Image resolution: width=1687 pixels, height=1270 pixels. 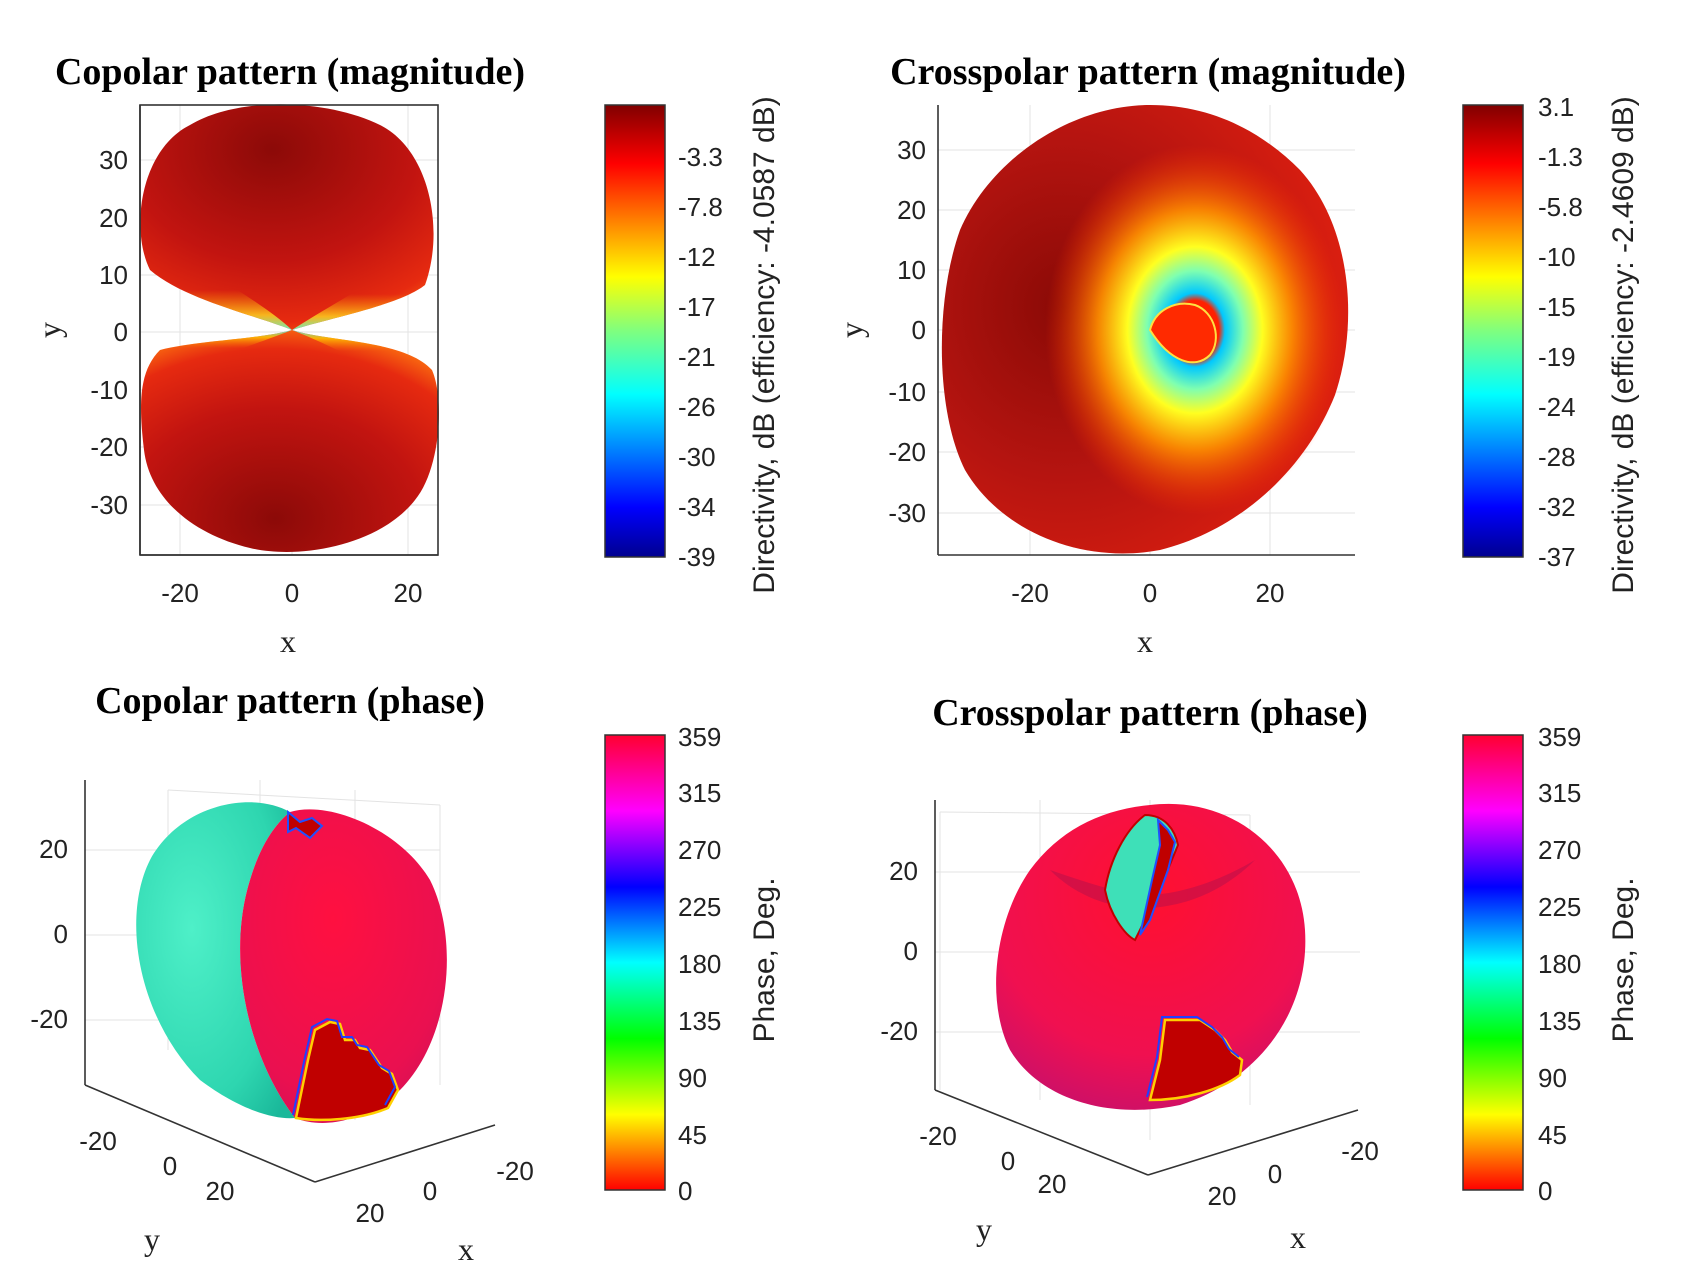 What do you see at coordinates (1560, 207) in the screenshot?
I see `colorbar-tick-label: -5.8` at bounding box center [1560, 207].